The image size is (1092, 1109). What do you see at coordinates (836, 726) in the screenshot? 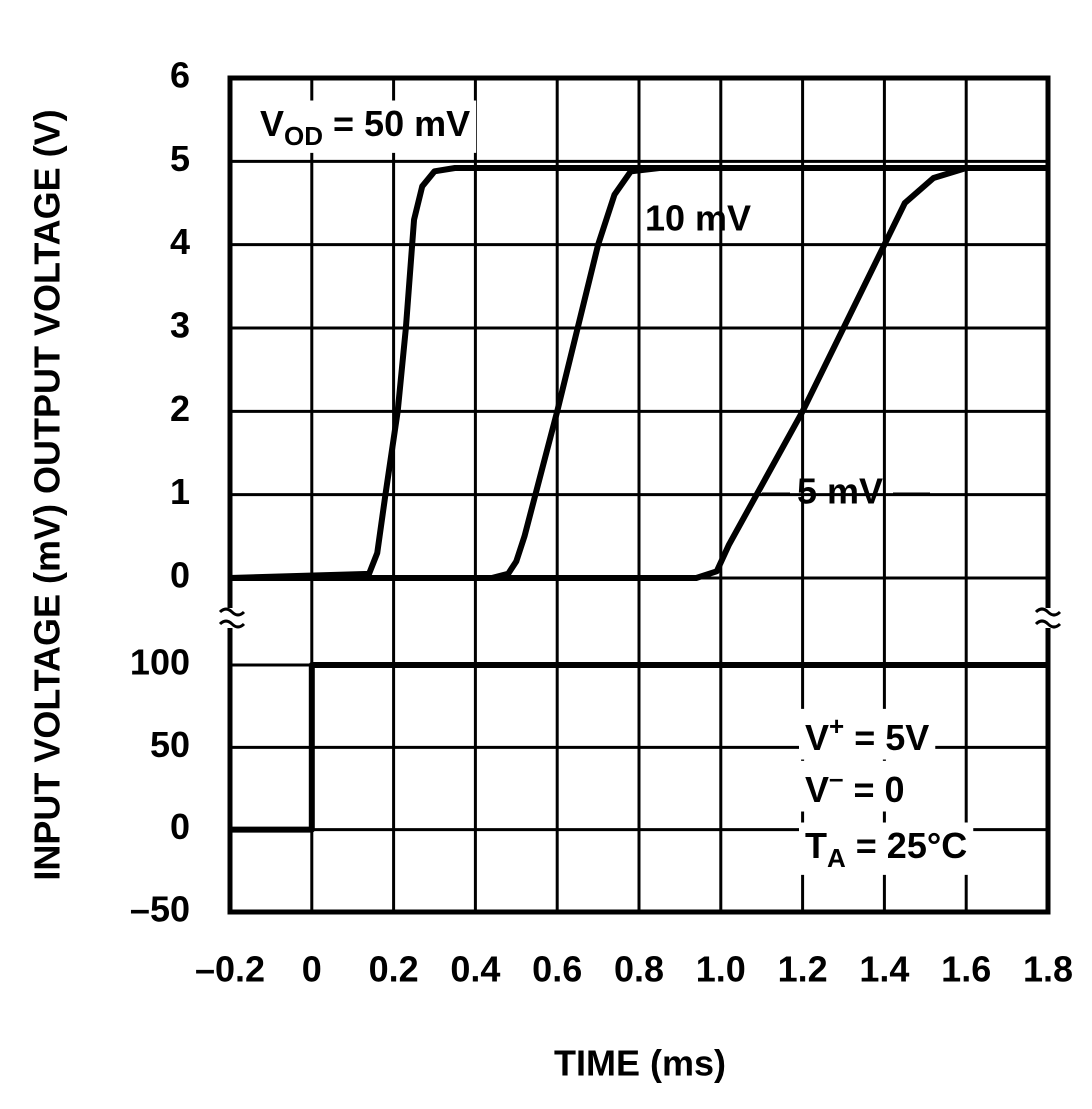
I see `annotation-part: +` at bounding box center [836, 726].